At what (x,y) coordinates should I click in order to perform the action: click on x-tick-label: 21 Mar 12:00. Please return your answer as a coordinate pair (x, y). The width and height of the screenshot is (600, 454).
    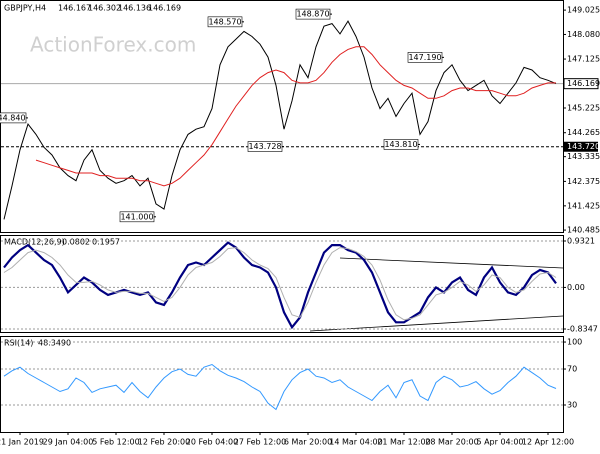
    Looking at the image, I should click on (403, 442).